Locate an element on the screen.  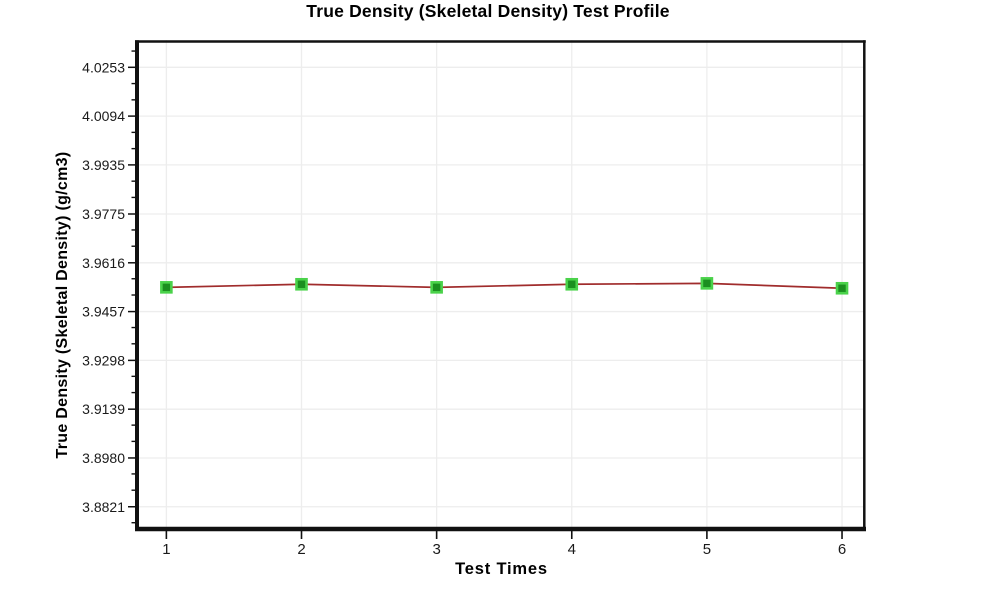
x-tick-label: 2 is located at coordinates (301, 549).